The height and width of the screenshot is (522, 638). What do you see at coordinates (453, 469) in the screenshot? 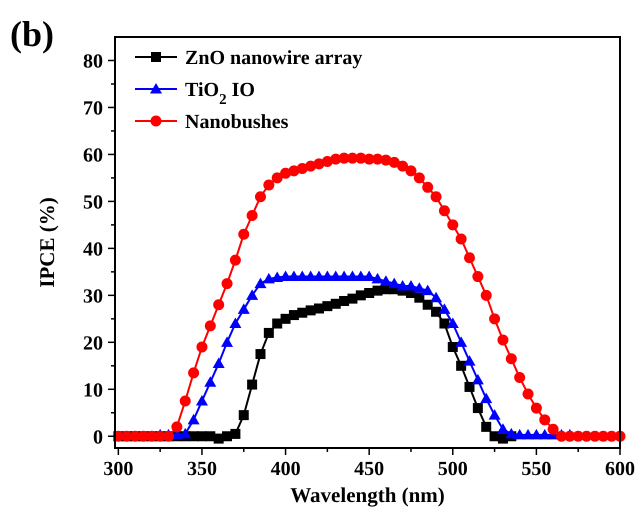
I see `x-tick-label: 500` at bounding box center [453, 469].